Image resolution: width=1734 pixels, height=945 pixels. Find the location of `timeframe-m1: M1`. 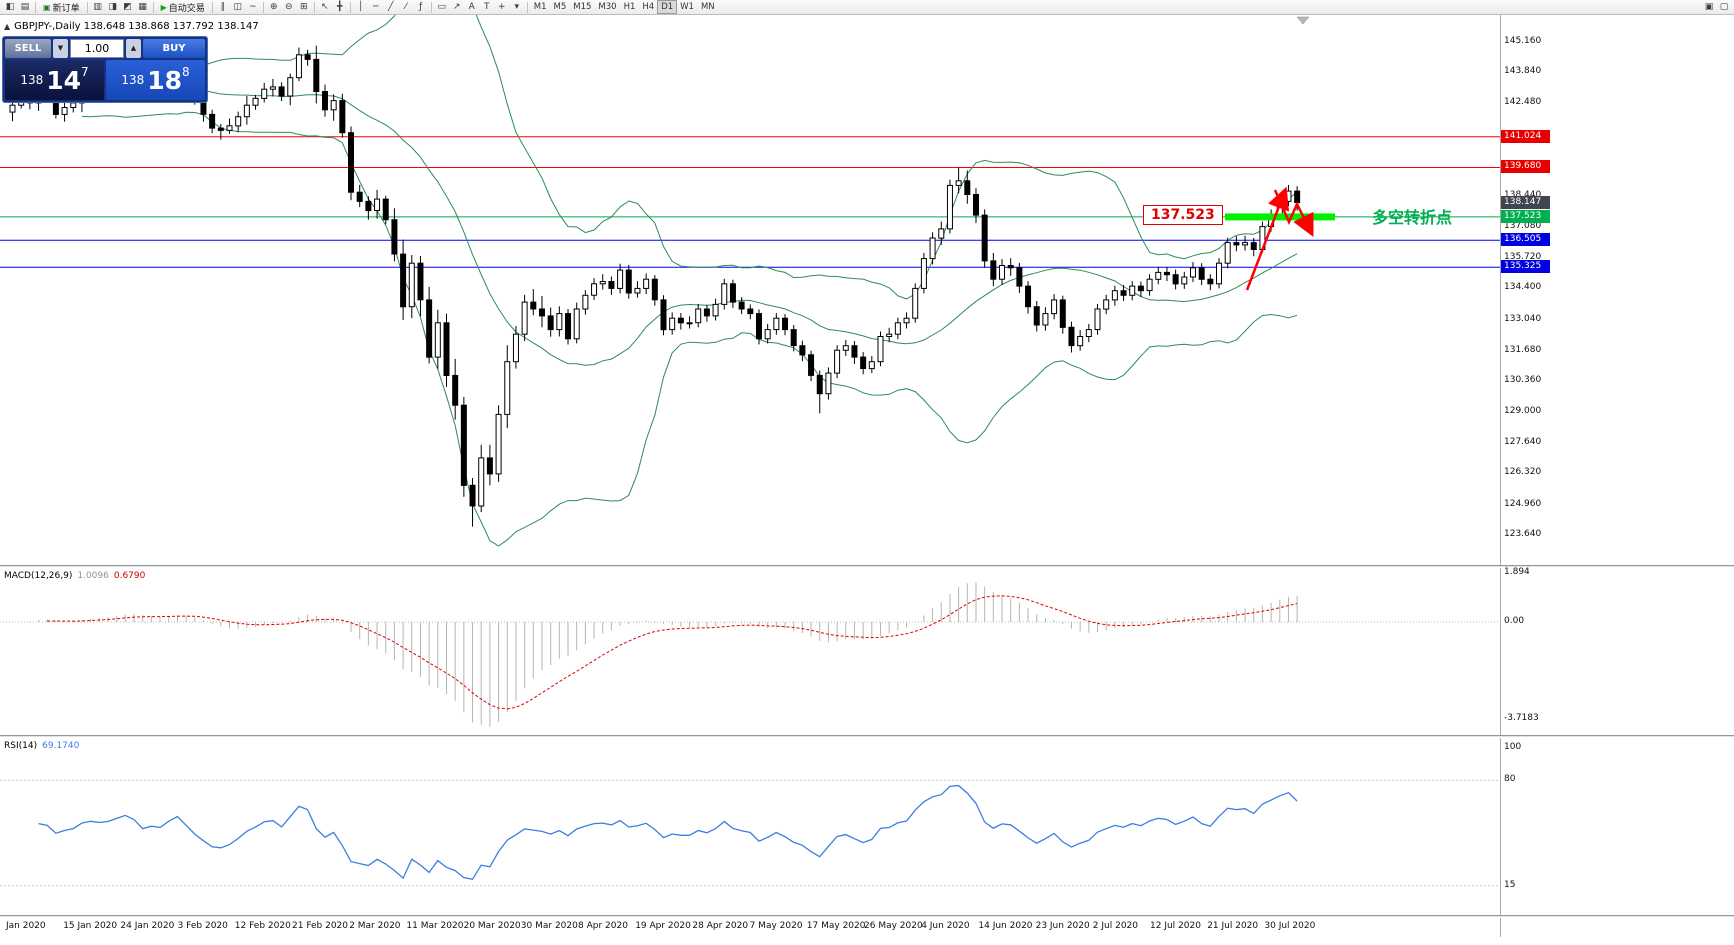

timeframe-m1: M1 is located at coordinates (540, 7).